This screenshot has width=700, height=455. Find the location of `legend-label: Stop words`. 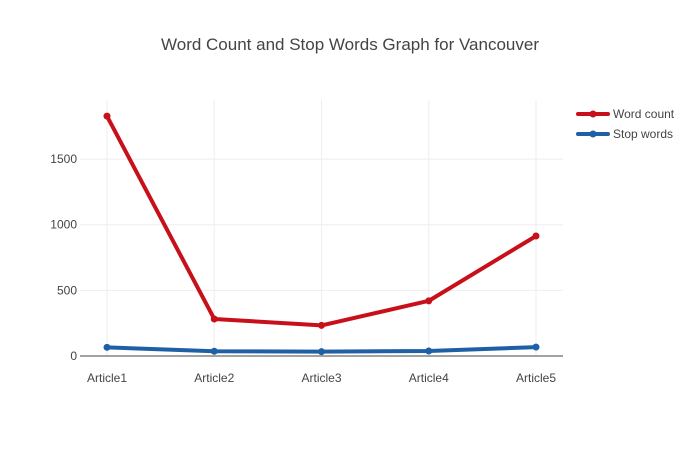

legend-label: Stop words is located at coordinates (643, 134).